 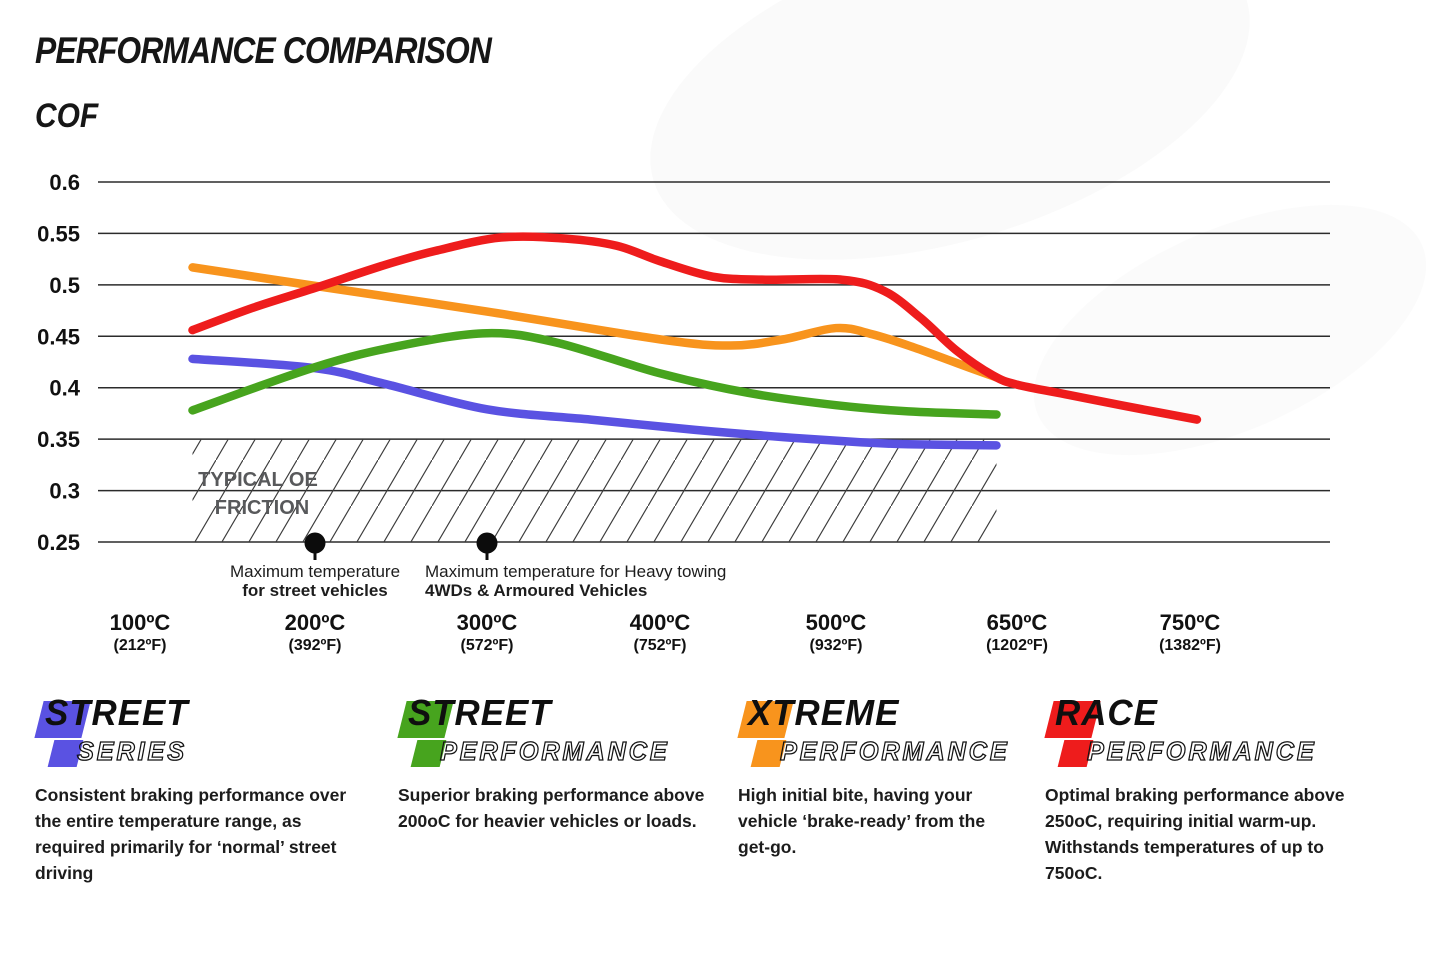 I want to click on race-performance-logo: RACE PERFORMANCE, so click(x=1203, y=733).